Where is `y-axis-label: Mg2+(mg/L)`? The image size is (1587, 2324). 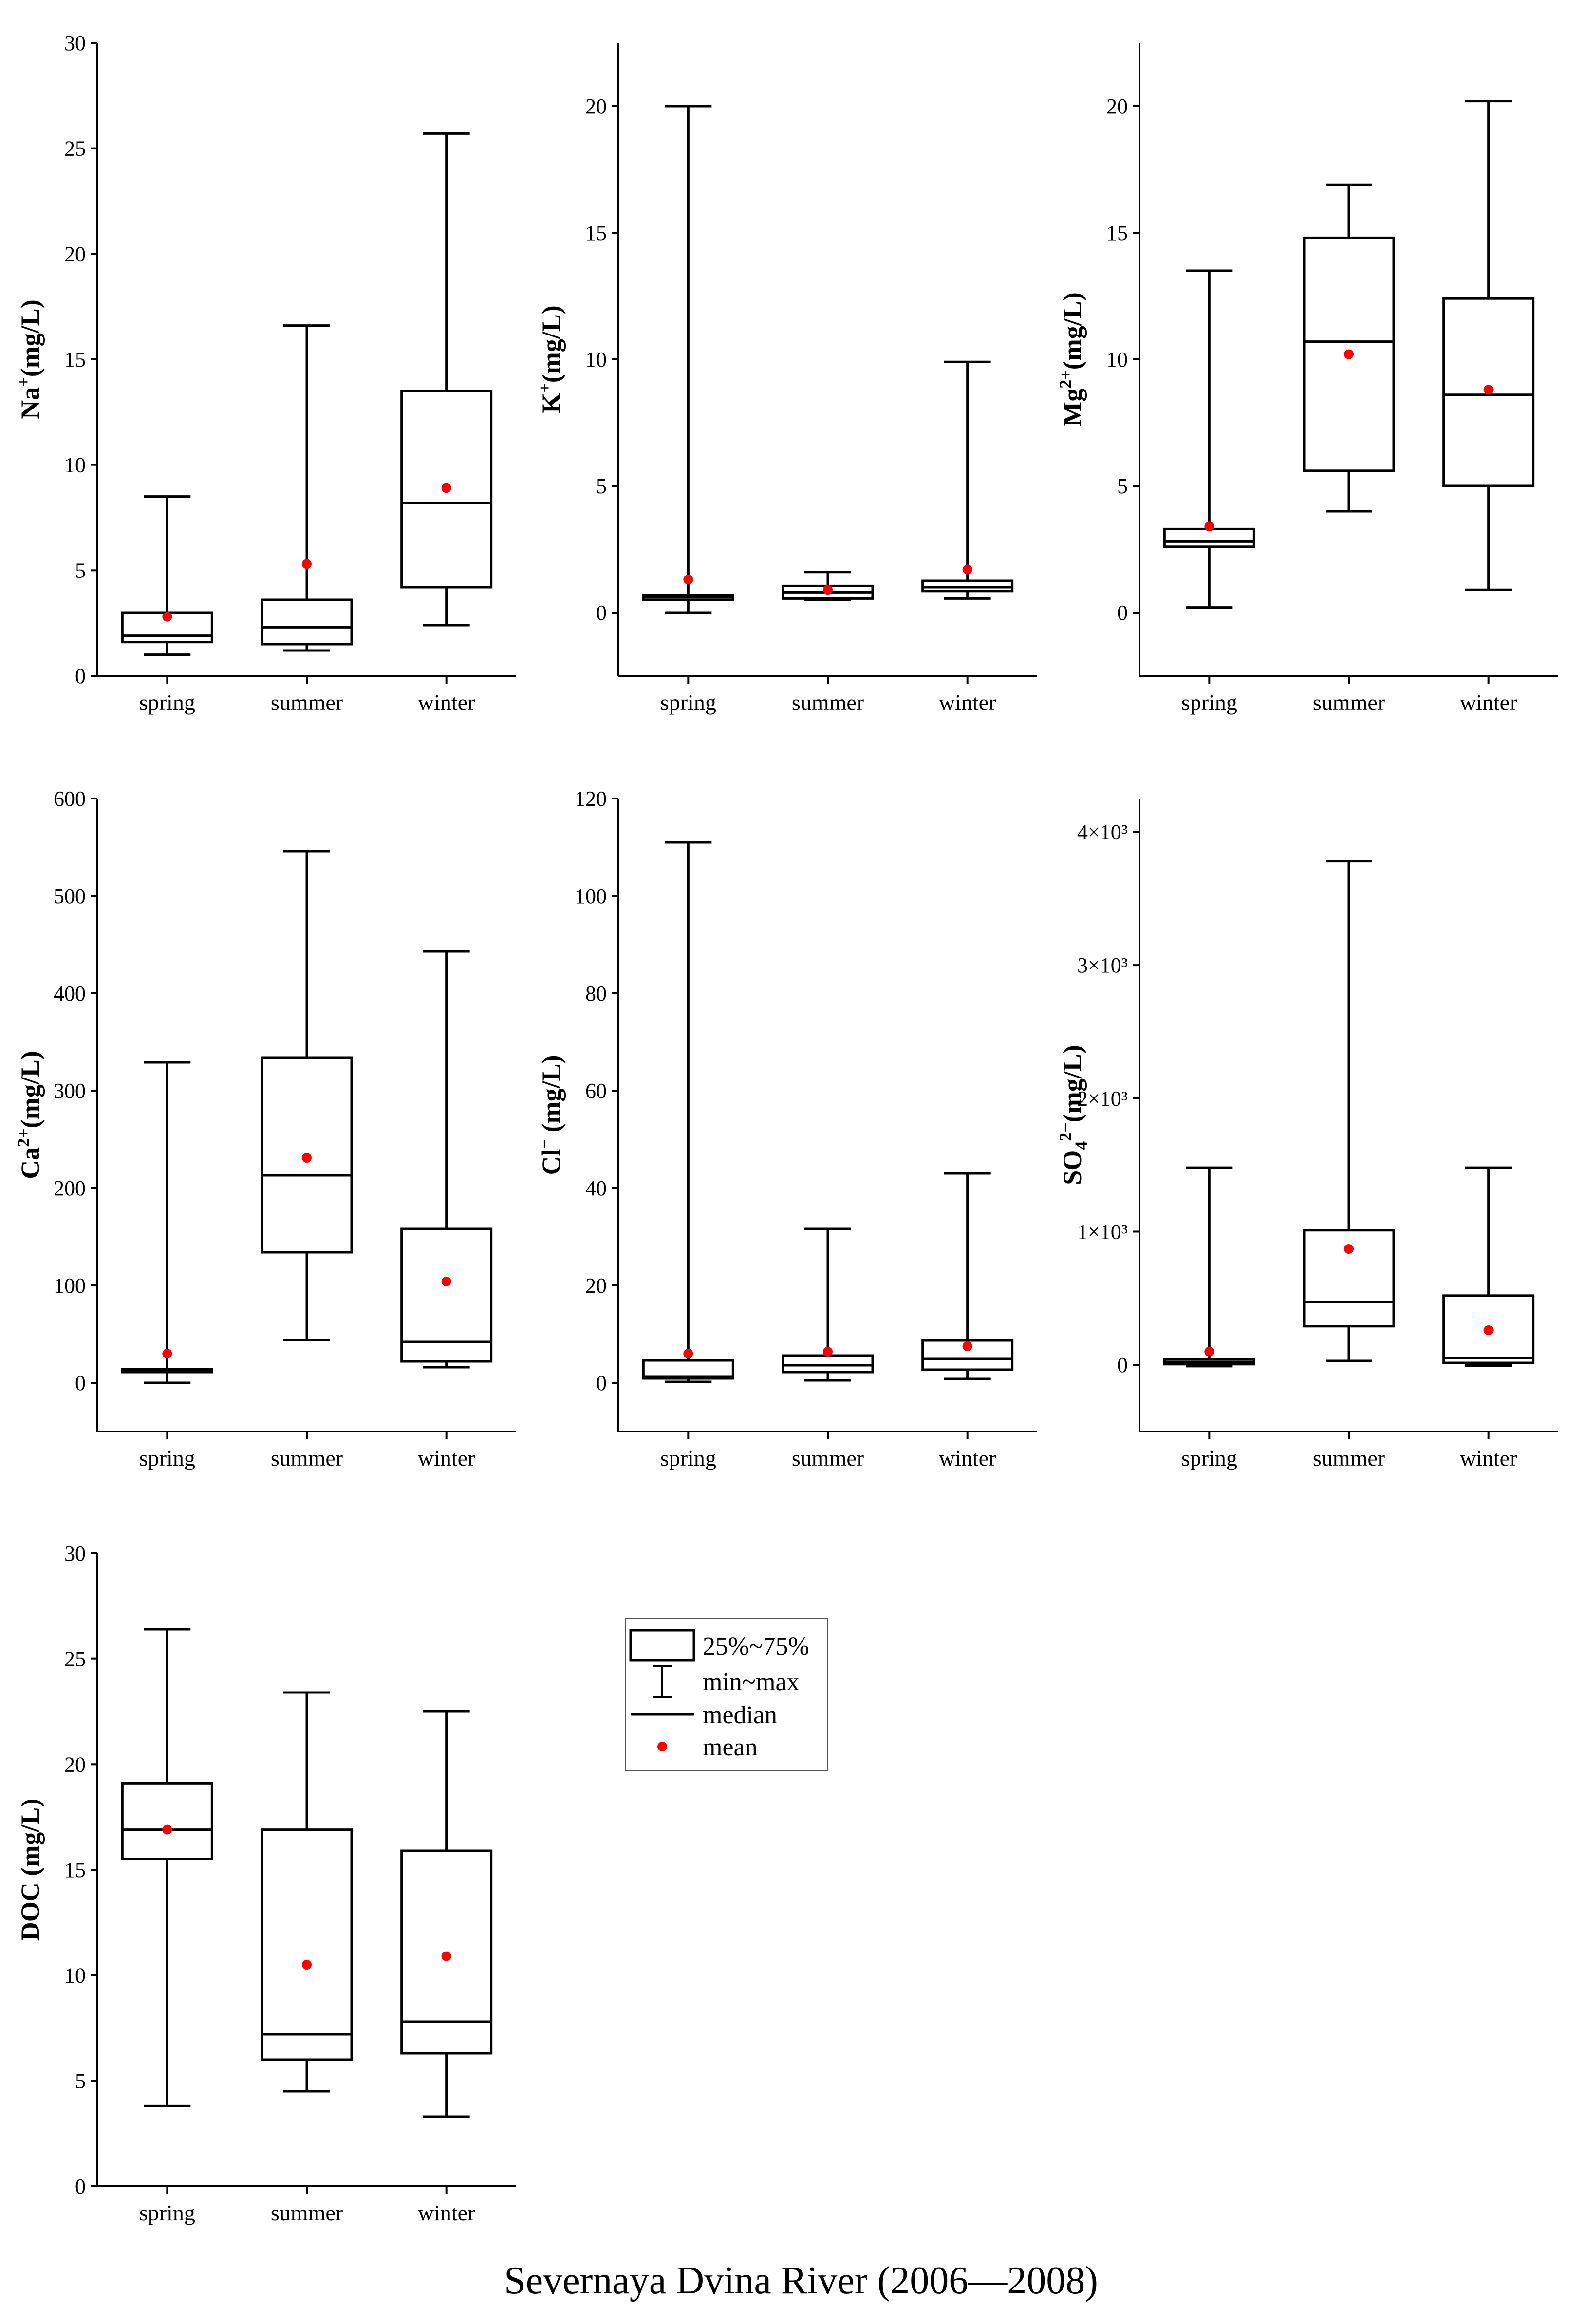
y-axis-label: Mg2+(mg/L) is located at coordinates (1071, 359).